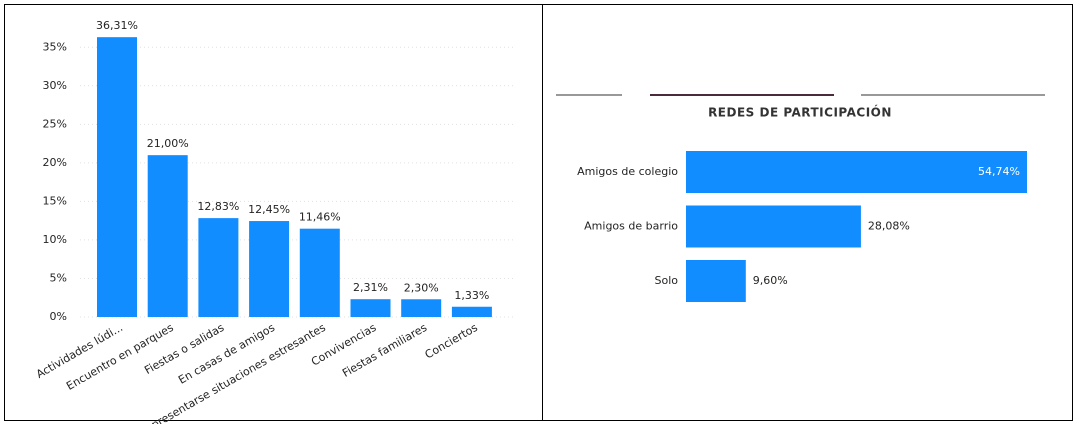 This screenshot has width=1077, height=424. I want to click on value-label: 1,33%, so click(471, 295).